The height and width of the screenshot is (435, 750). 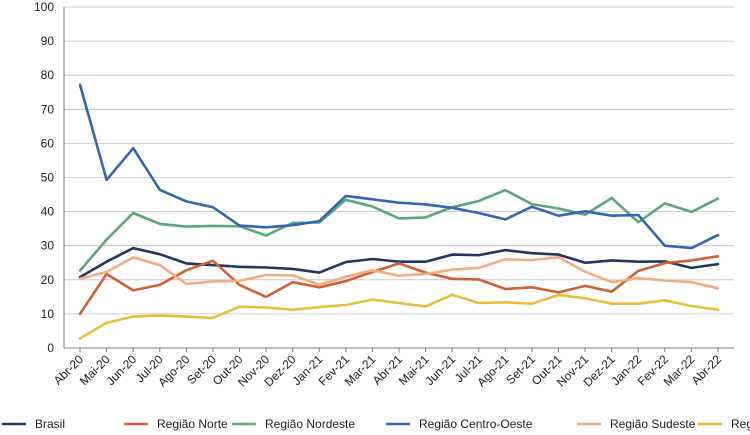 I want to click on x-tick-label: Jun-21, so click(x=440, y=370).